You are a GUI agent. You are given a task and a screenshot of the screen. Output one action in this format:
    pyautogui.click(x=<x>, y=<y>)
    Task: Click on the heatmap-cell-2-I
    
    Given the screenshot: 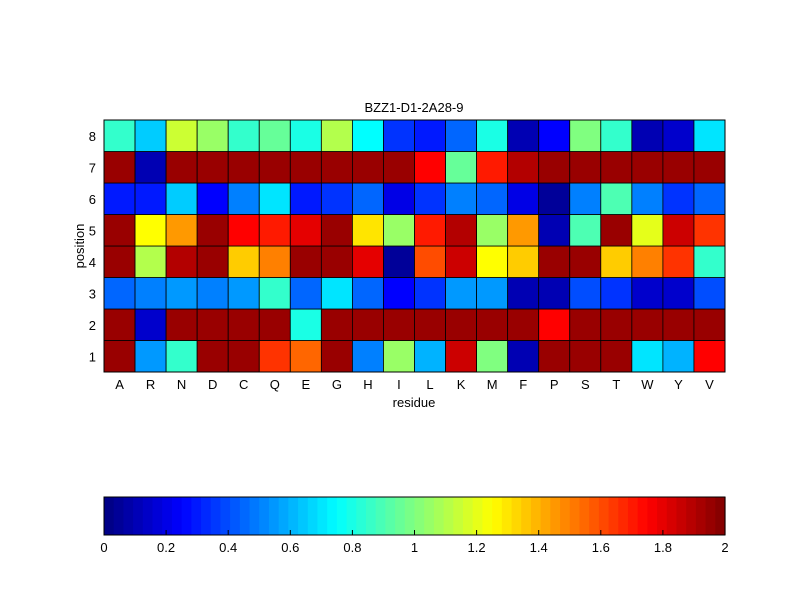 What is the action you would take?
    pyautogui.click(x=399, y=324)
    